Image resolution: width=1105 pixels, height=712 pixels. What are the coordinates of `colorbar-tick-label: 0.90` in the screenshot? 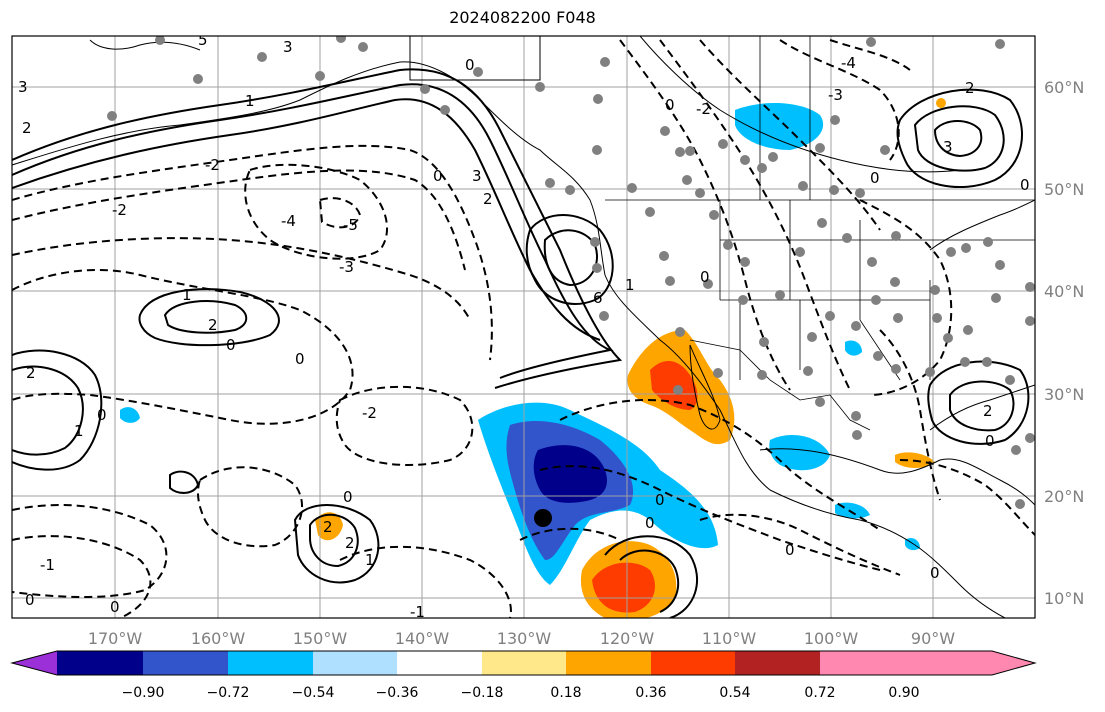 It's located at (903, 693).